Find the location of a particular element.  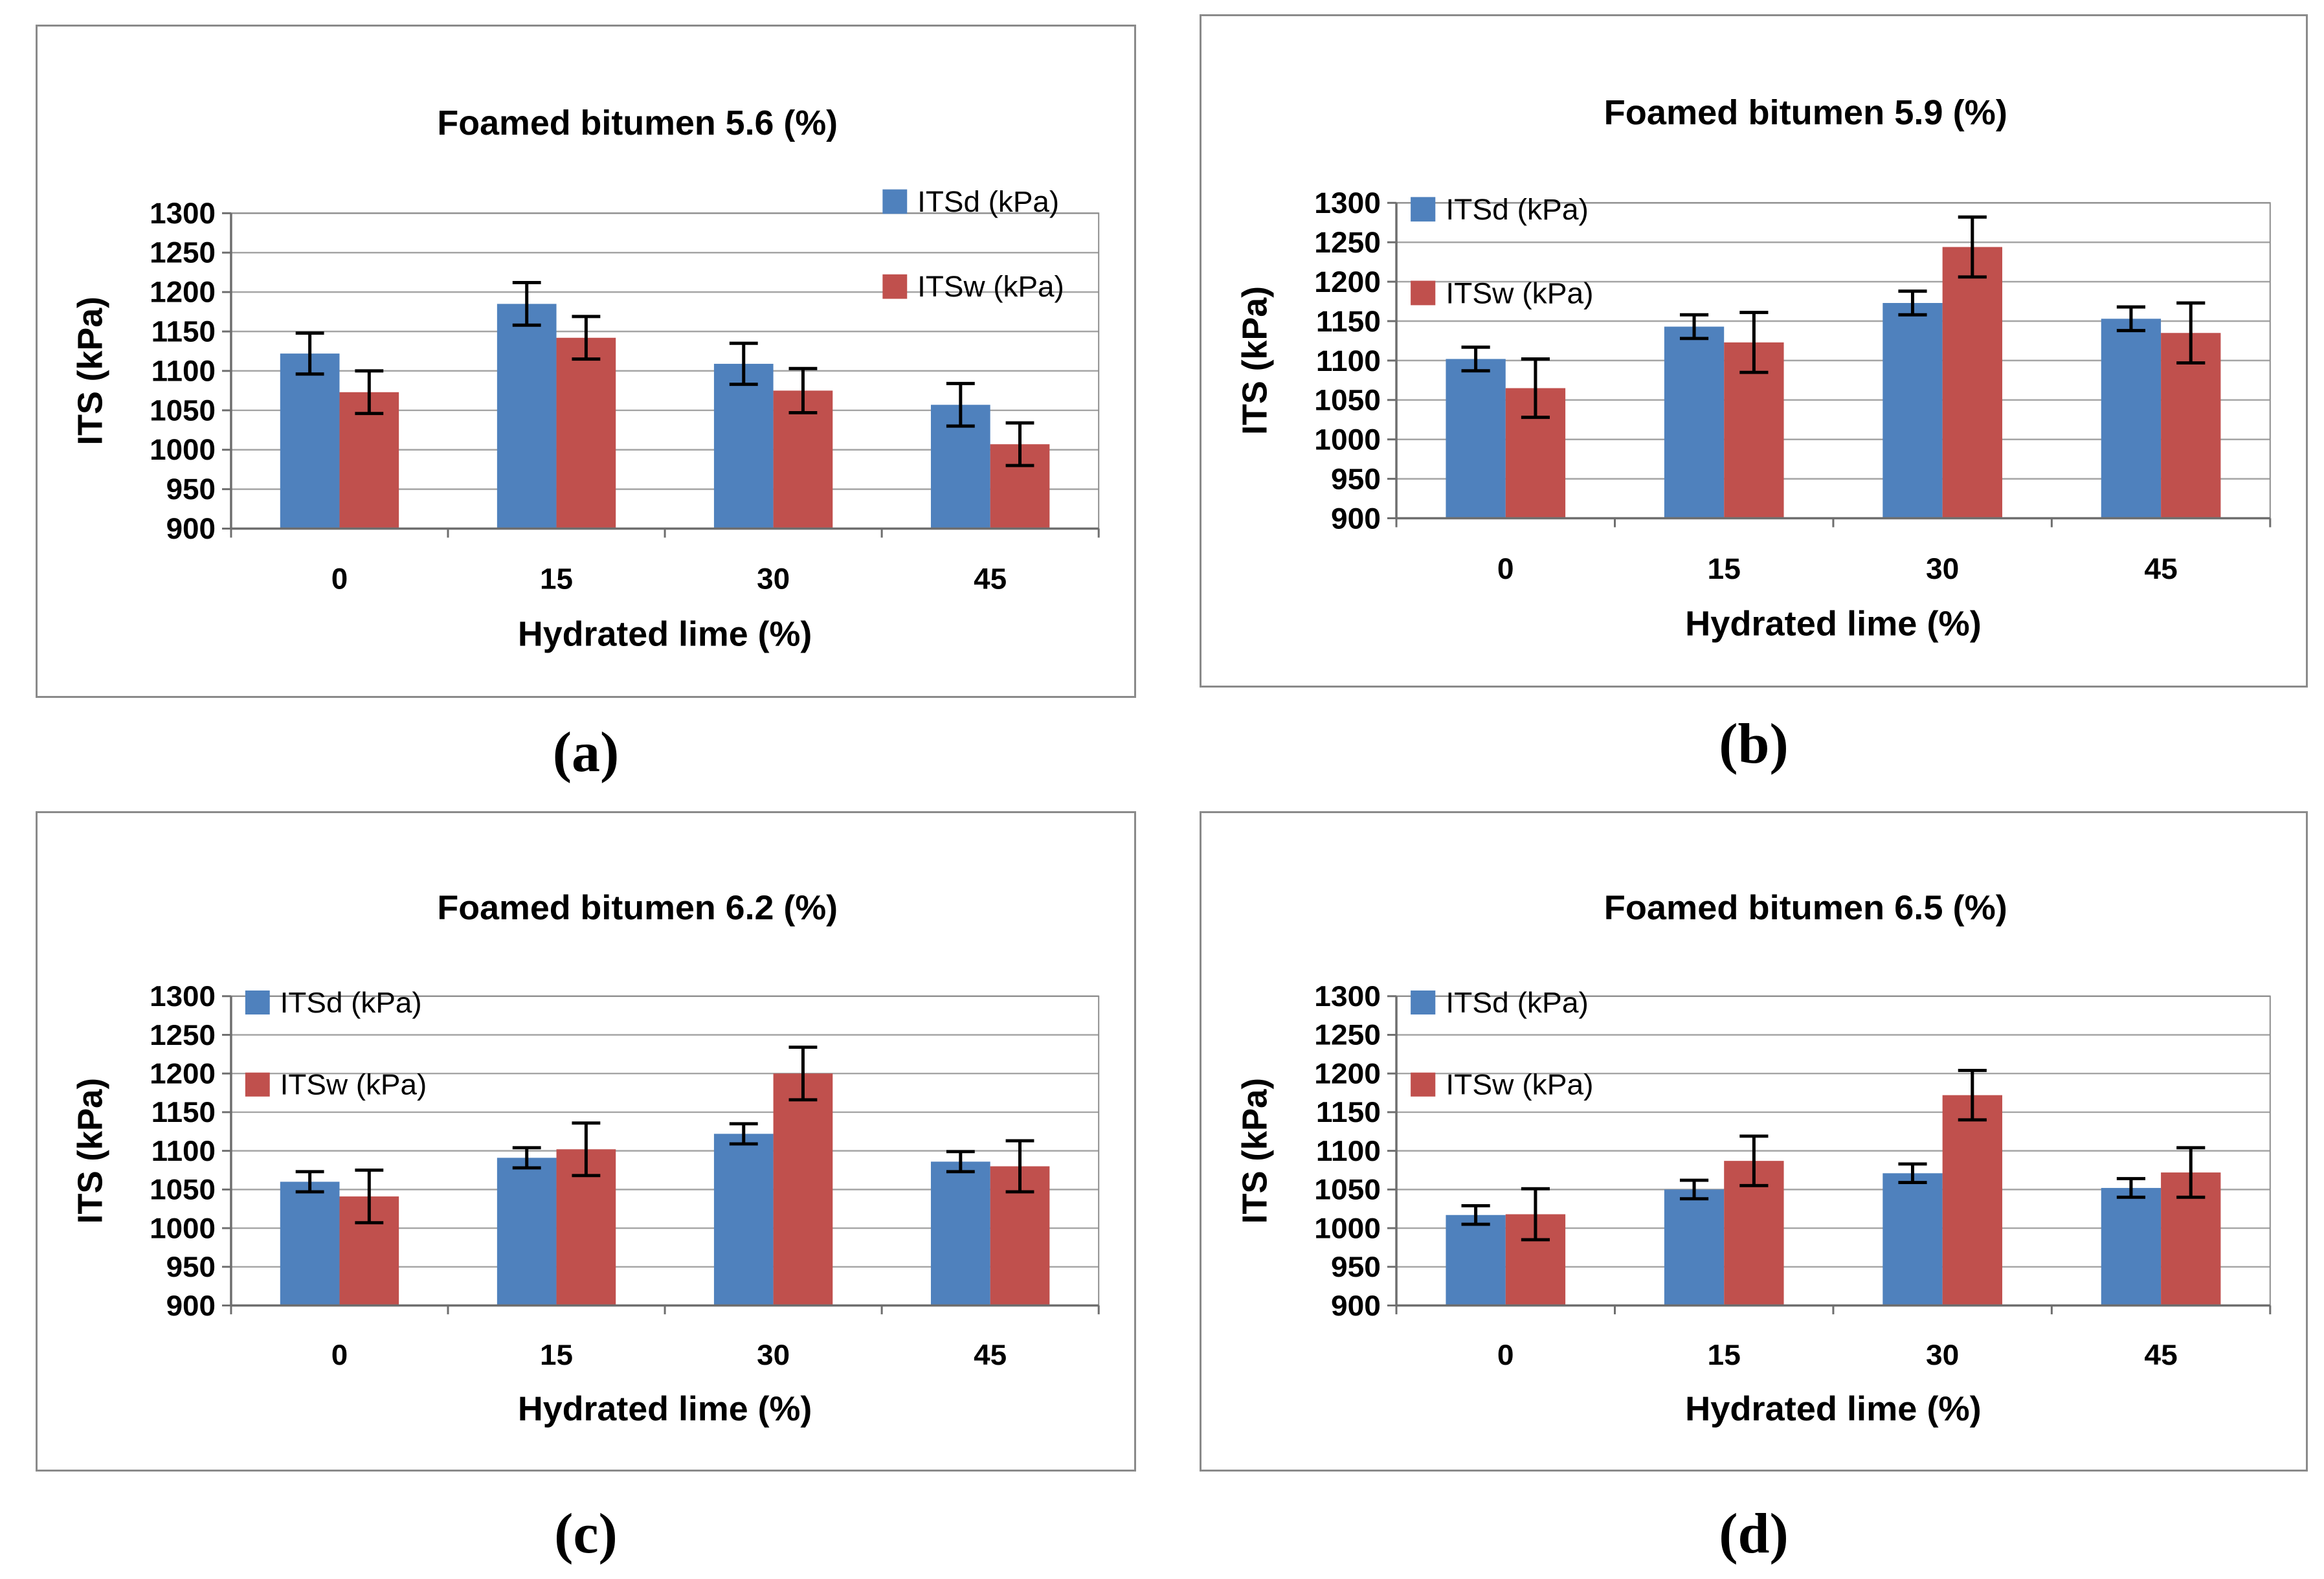

chart-title: Foamed bitumen 5.6 (%) is located at coordinates (638, 123).